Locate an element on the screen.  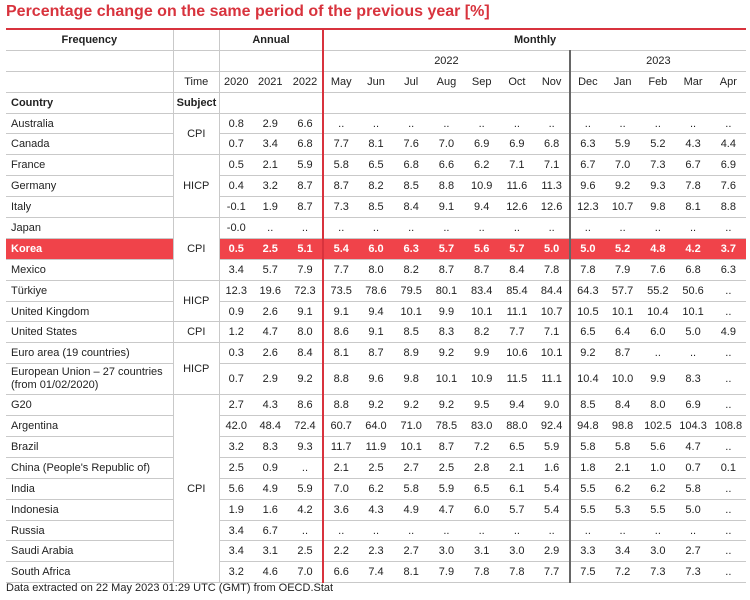
value-cell: 3.7 is located at coordinates (728, 249).